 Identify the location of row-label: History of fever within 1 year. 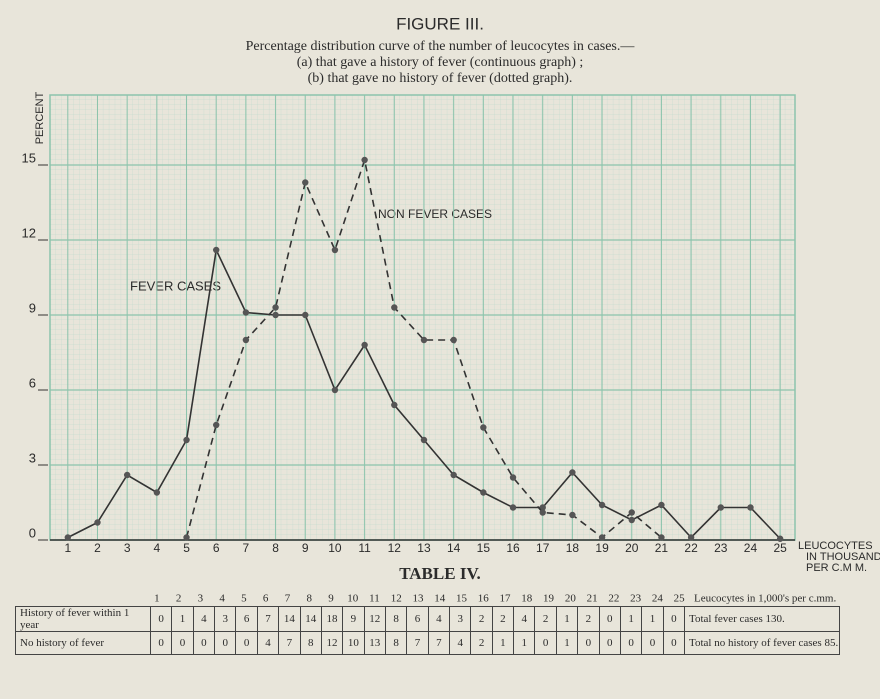
(83, 619).